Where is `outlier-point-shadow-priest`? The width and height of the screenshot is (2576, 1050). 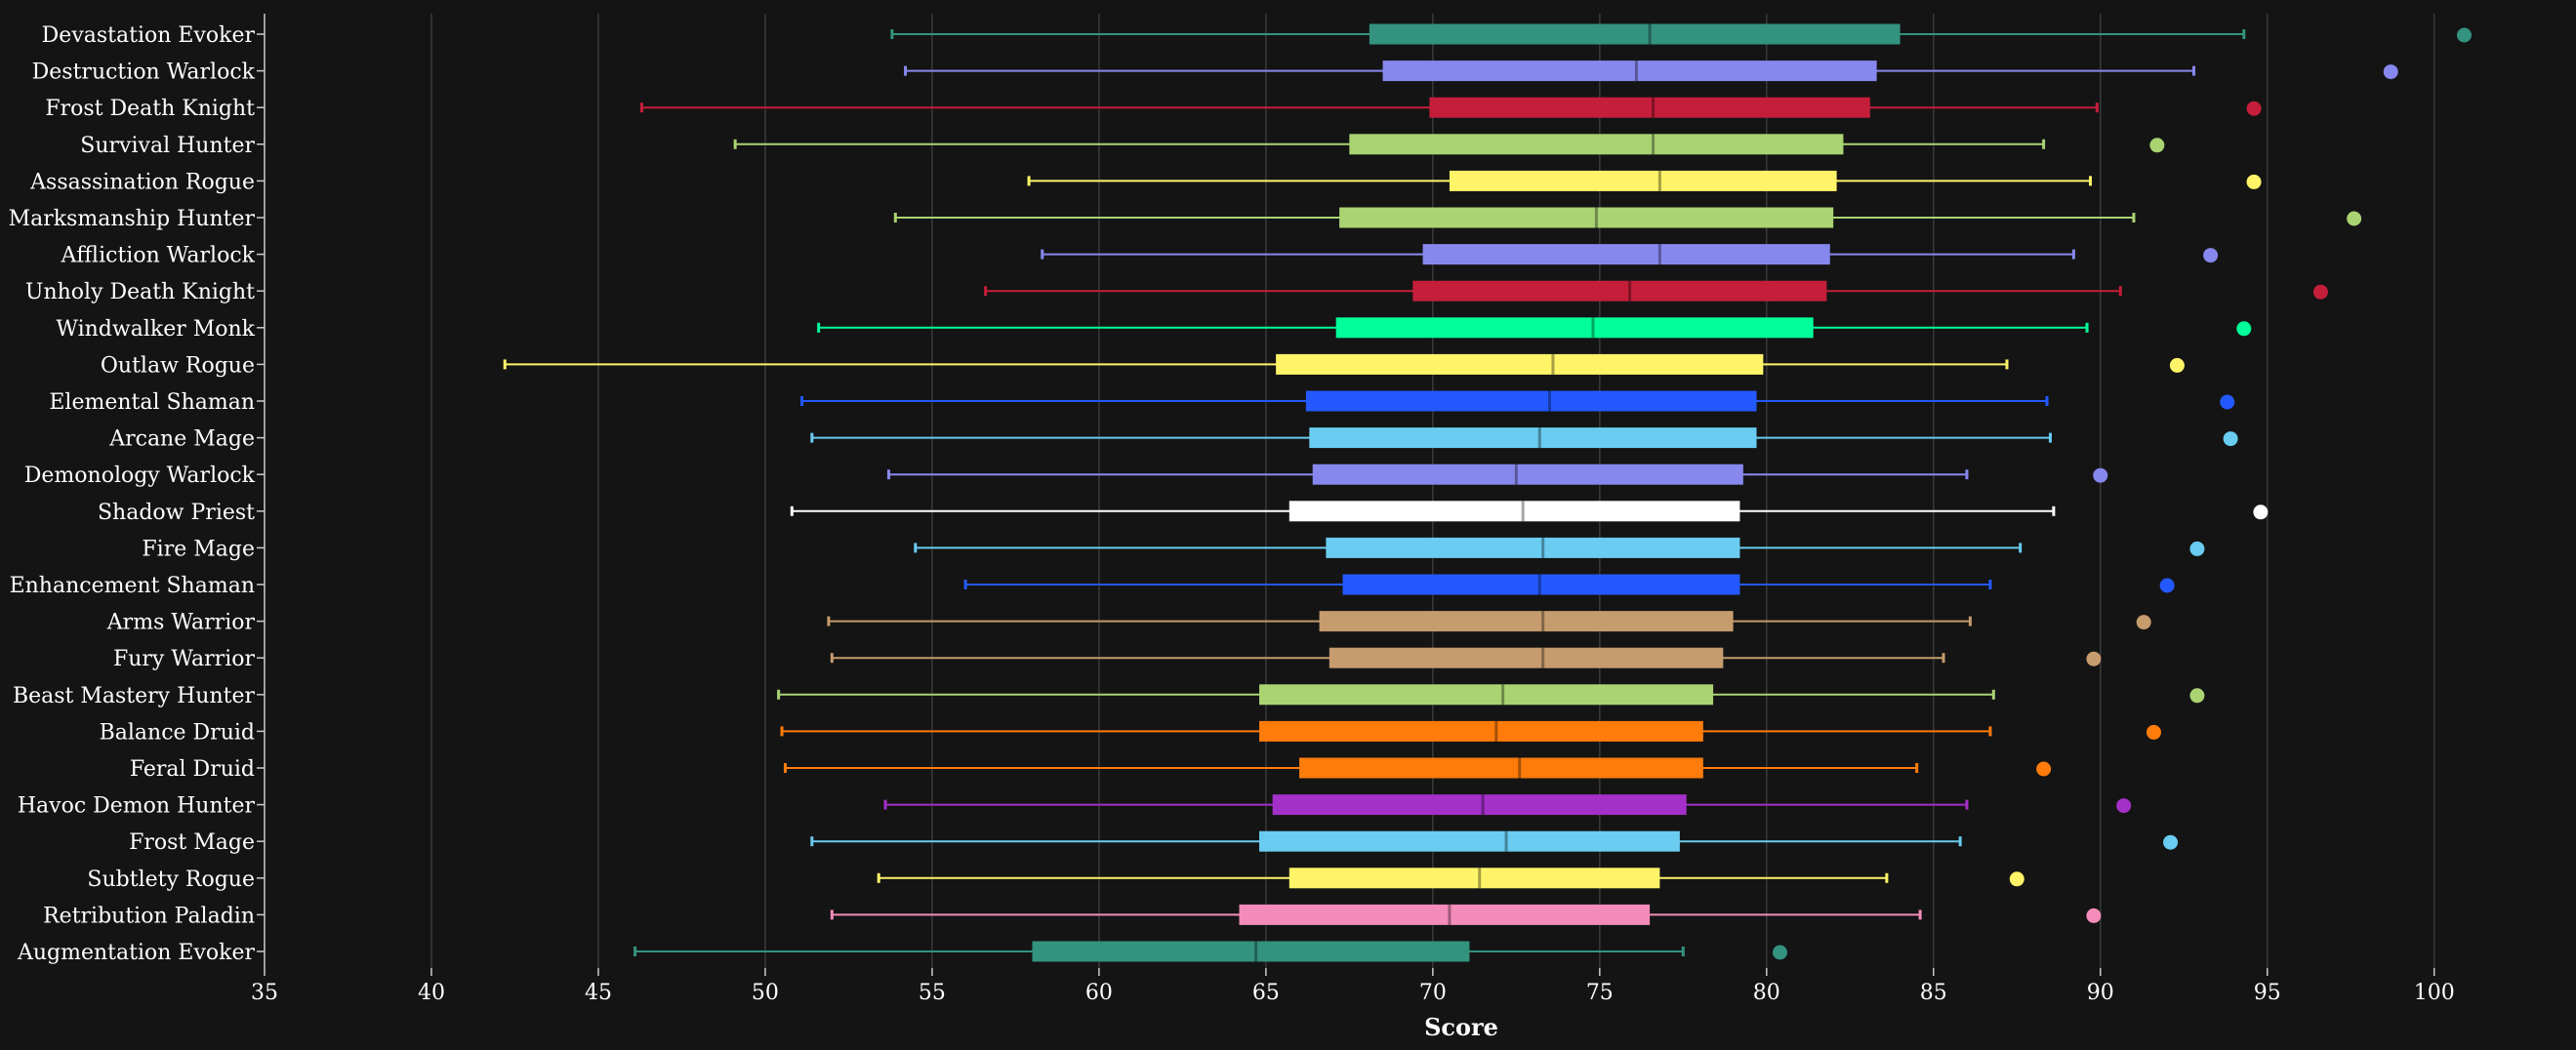 outlier-point-shadow-priest is located at coordinates (2261, 512).